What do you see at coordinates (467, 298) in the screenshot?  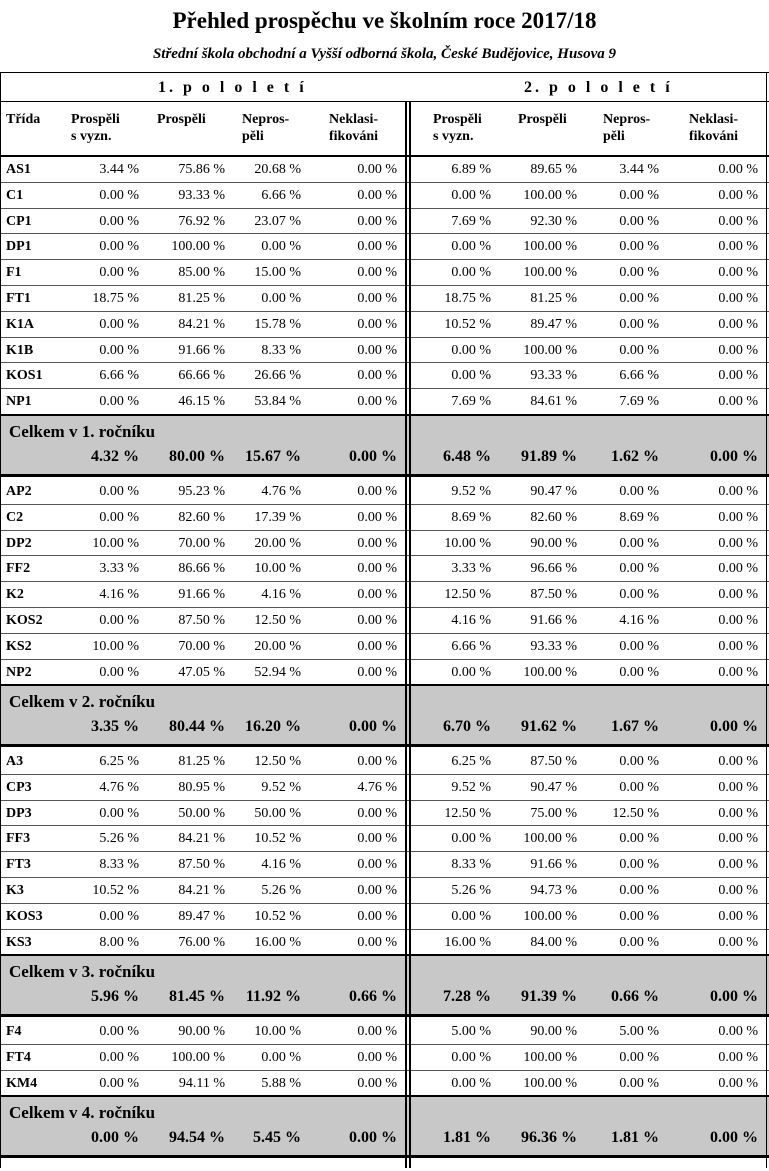 I see `value-cell: 18.75 %` at bounding box center [467, 298].